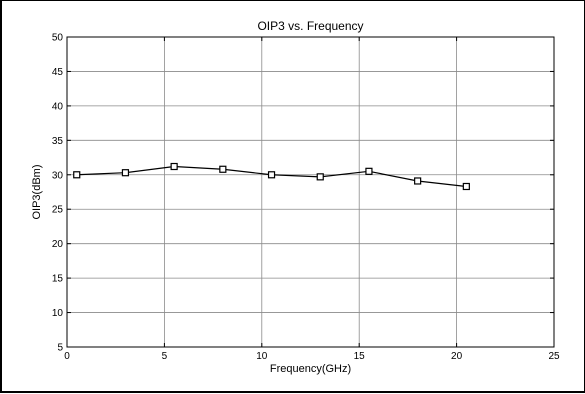 The height and width of the screenshot is (394, 585). What do you see at coordinates (457, 356) in the screenshot?
I see `x-tick-label: 20` at bounding box center [457, 356].